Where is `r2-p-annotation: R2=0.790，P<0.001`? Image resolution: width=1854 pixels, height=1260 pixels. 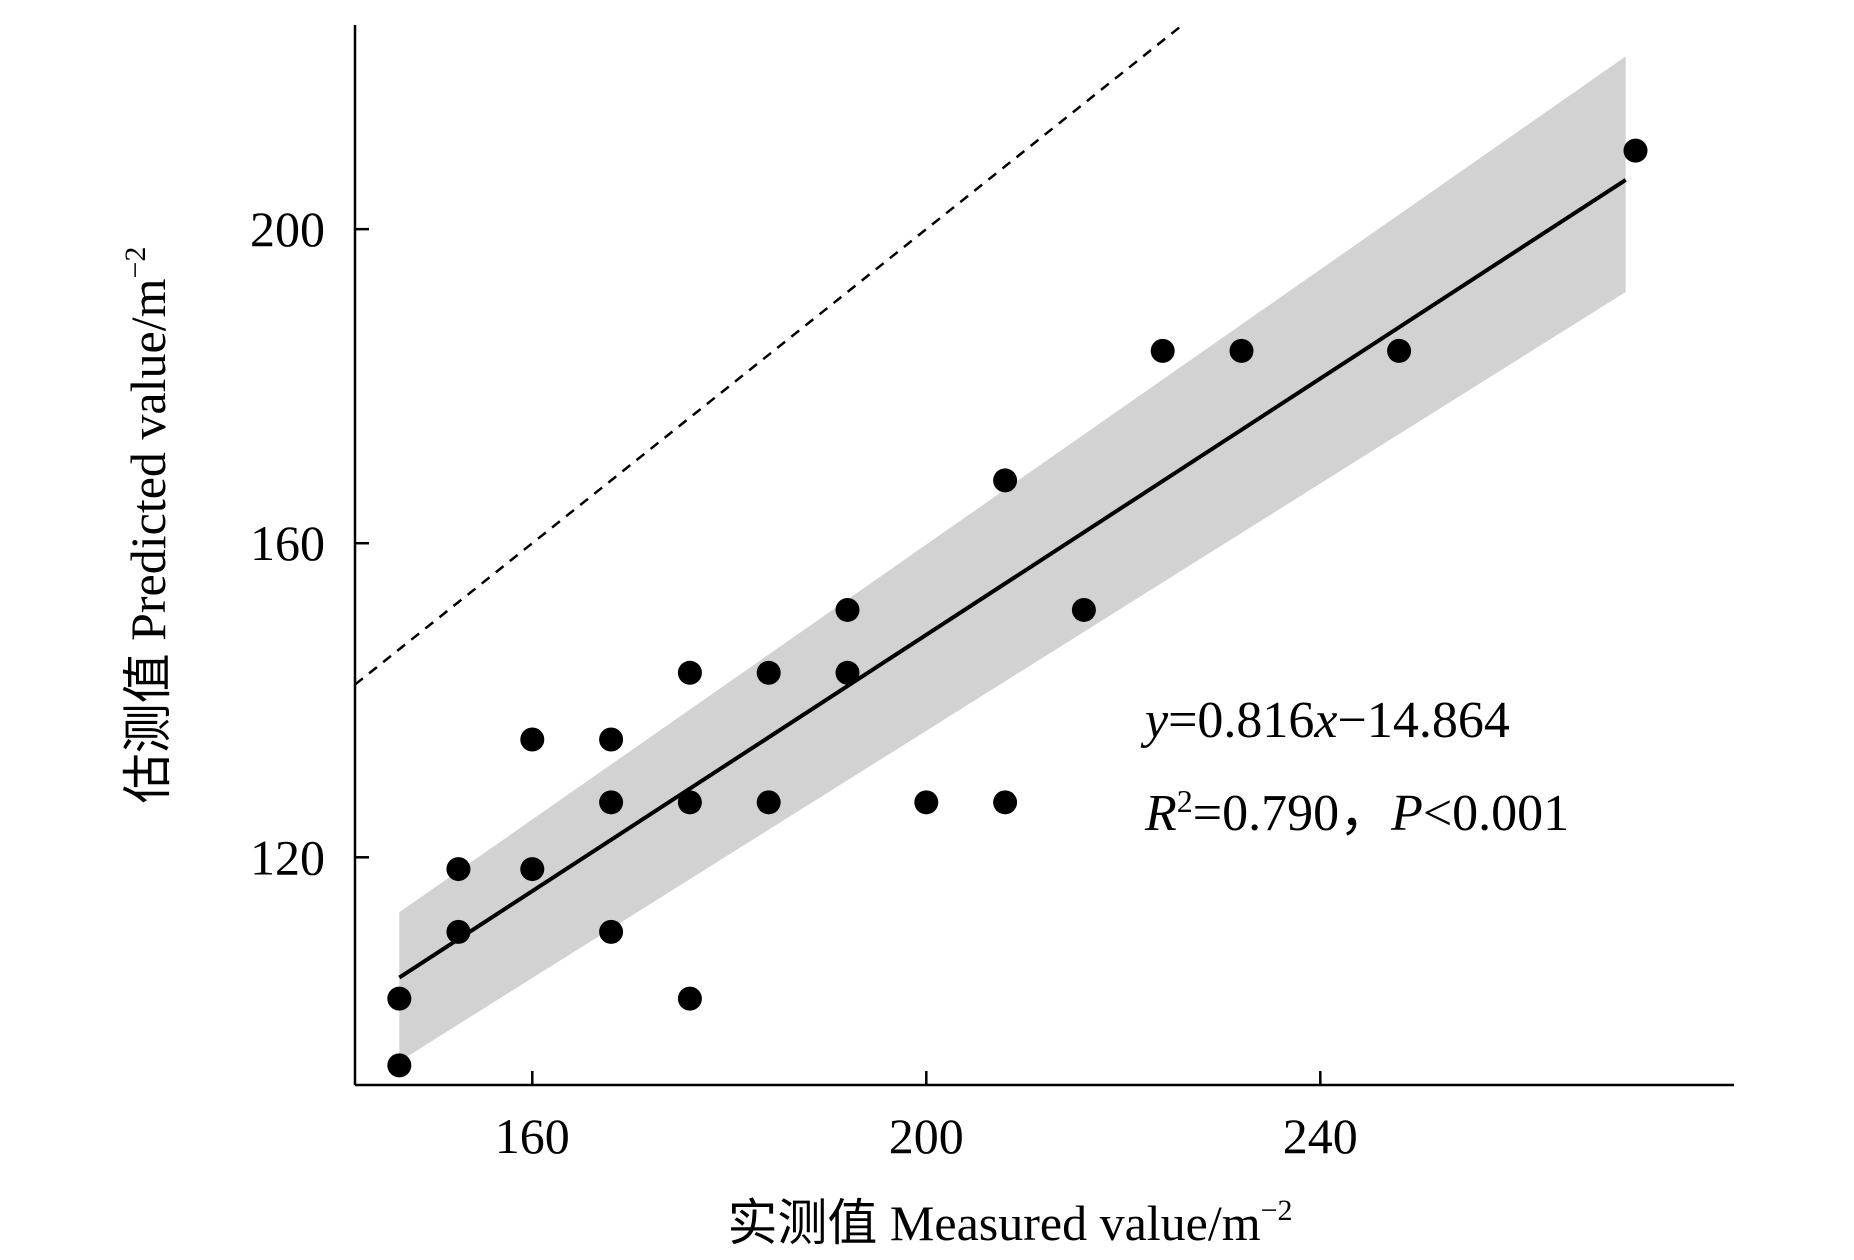 r2-p-annotation: R2=0.790，P<0.001 is located at coordinates (1356, 812).